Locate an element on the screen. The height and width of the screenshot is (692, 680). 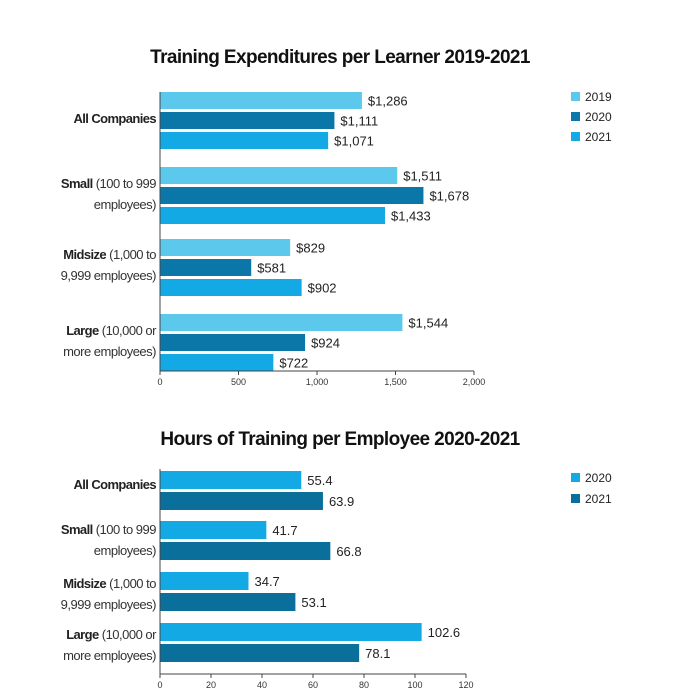
value-label-1-0-0: 55.4 is located at coordinates (319, 480).